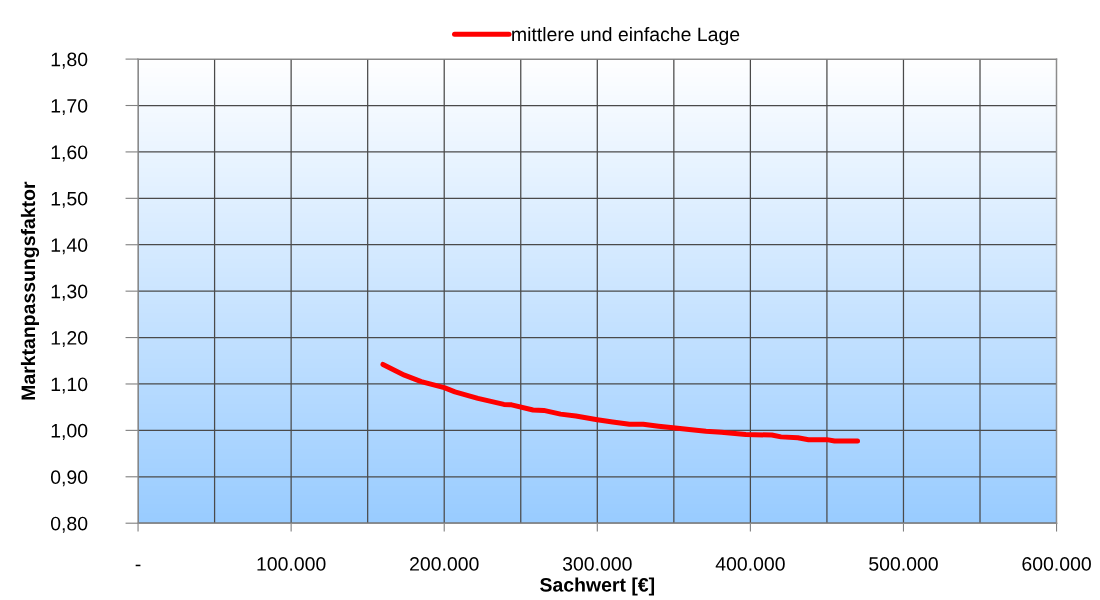 The width and height of the screenshot is (1100, 600). What do you see at coordinates (69, 292) in the screenshot?
I see `y-tick-label: 1,30` at bounding box center [69, 292].